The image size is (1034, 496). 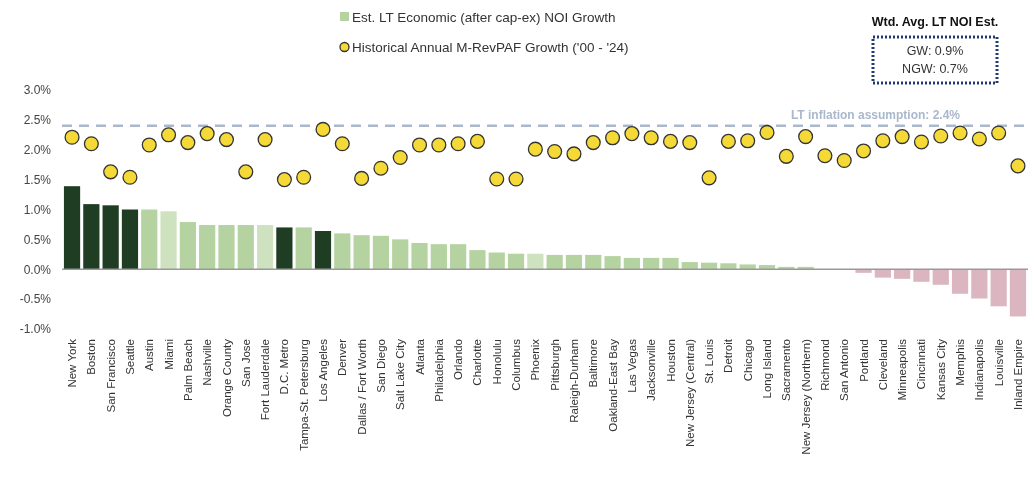 I want to click on x-tick-label: Palm Beach, so click(x=187, y=370).